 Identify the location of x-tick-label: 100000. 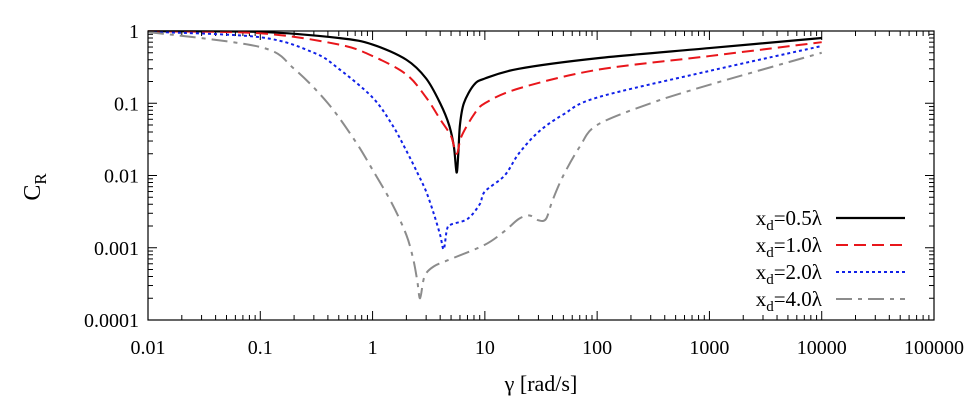
(934, 348).